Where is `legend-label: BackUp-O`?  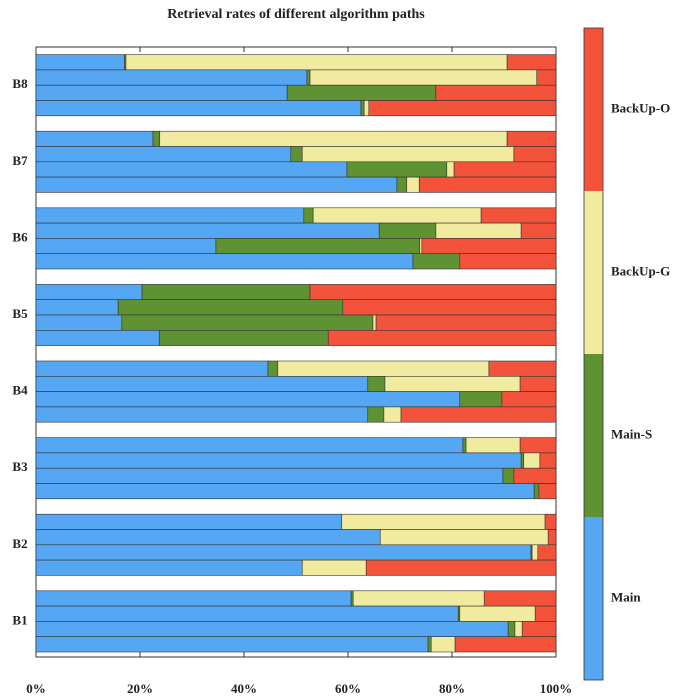
legend-label: BackUp-O is located at coordinates (640, 107).